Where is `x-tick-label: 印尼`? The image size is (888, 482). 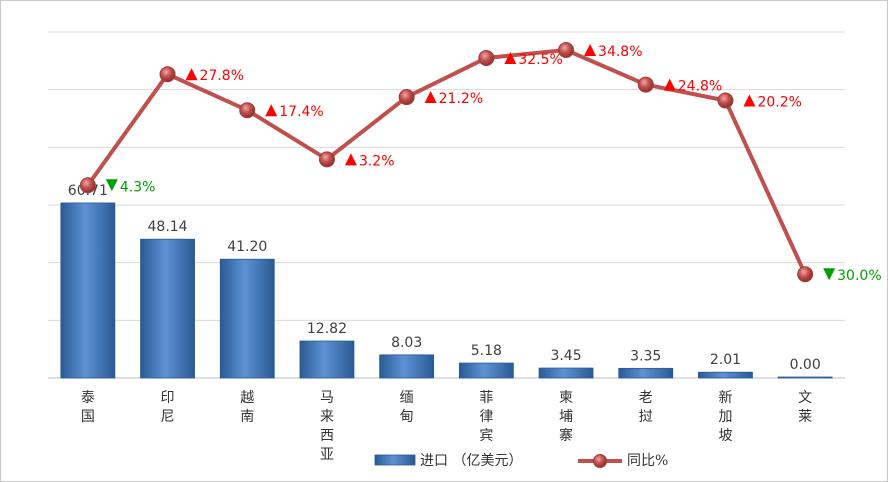 x-tick-label: 印尼 is located at coordinates (168, 407).